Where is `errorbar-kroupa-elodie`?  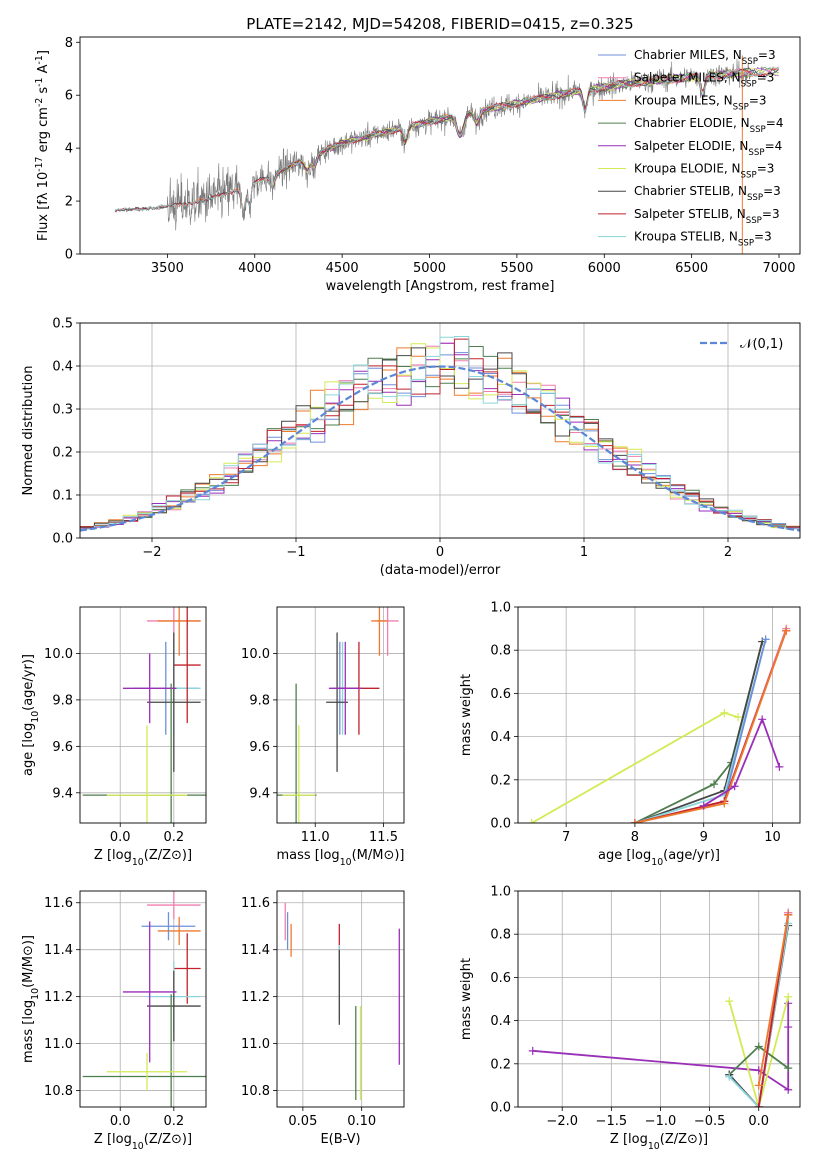
errorbar-kroupa-elodie is located at coordinates (299, 774).